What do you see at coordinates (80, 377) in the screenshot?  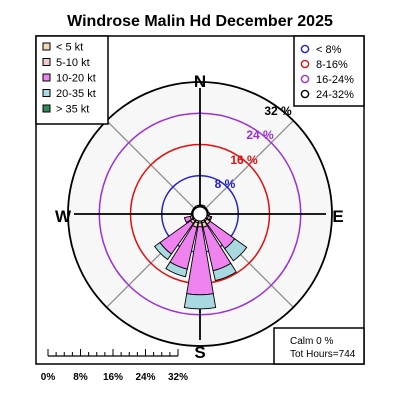 I see `scale-bar-label: 8%` at bounding box center [80, 377].